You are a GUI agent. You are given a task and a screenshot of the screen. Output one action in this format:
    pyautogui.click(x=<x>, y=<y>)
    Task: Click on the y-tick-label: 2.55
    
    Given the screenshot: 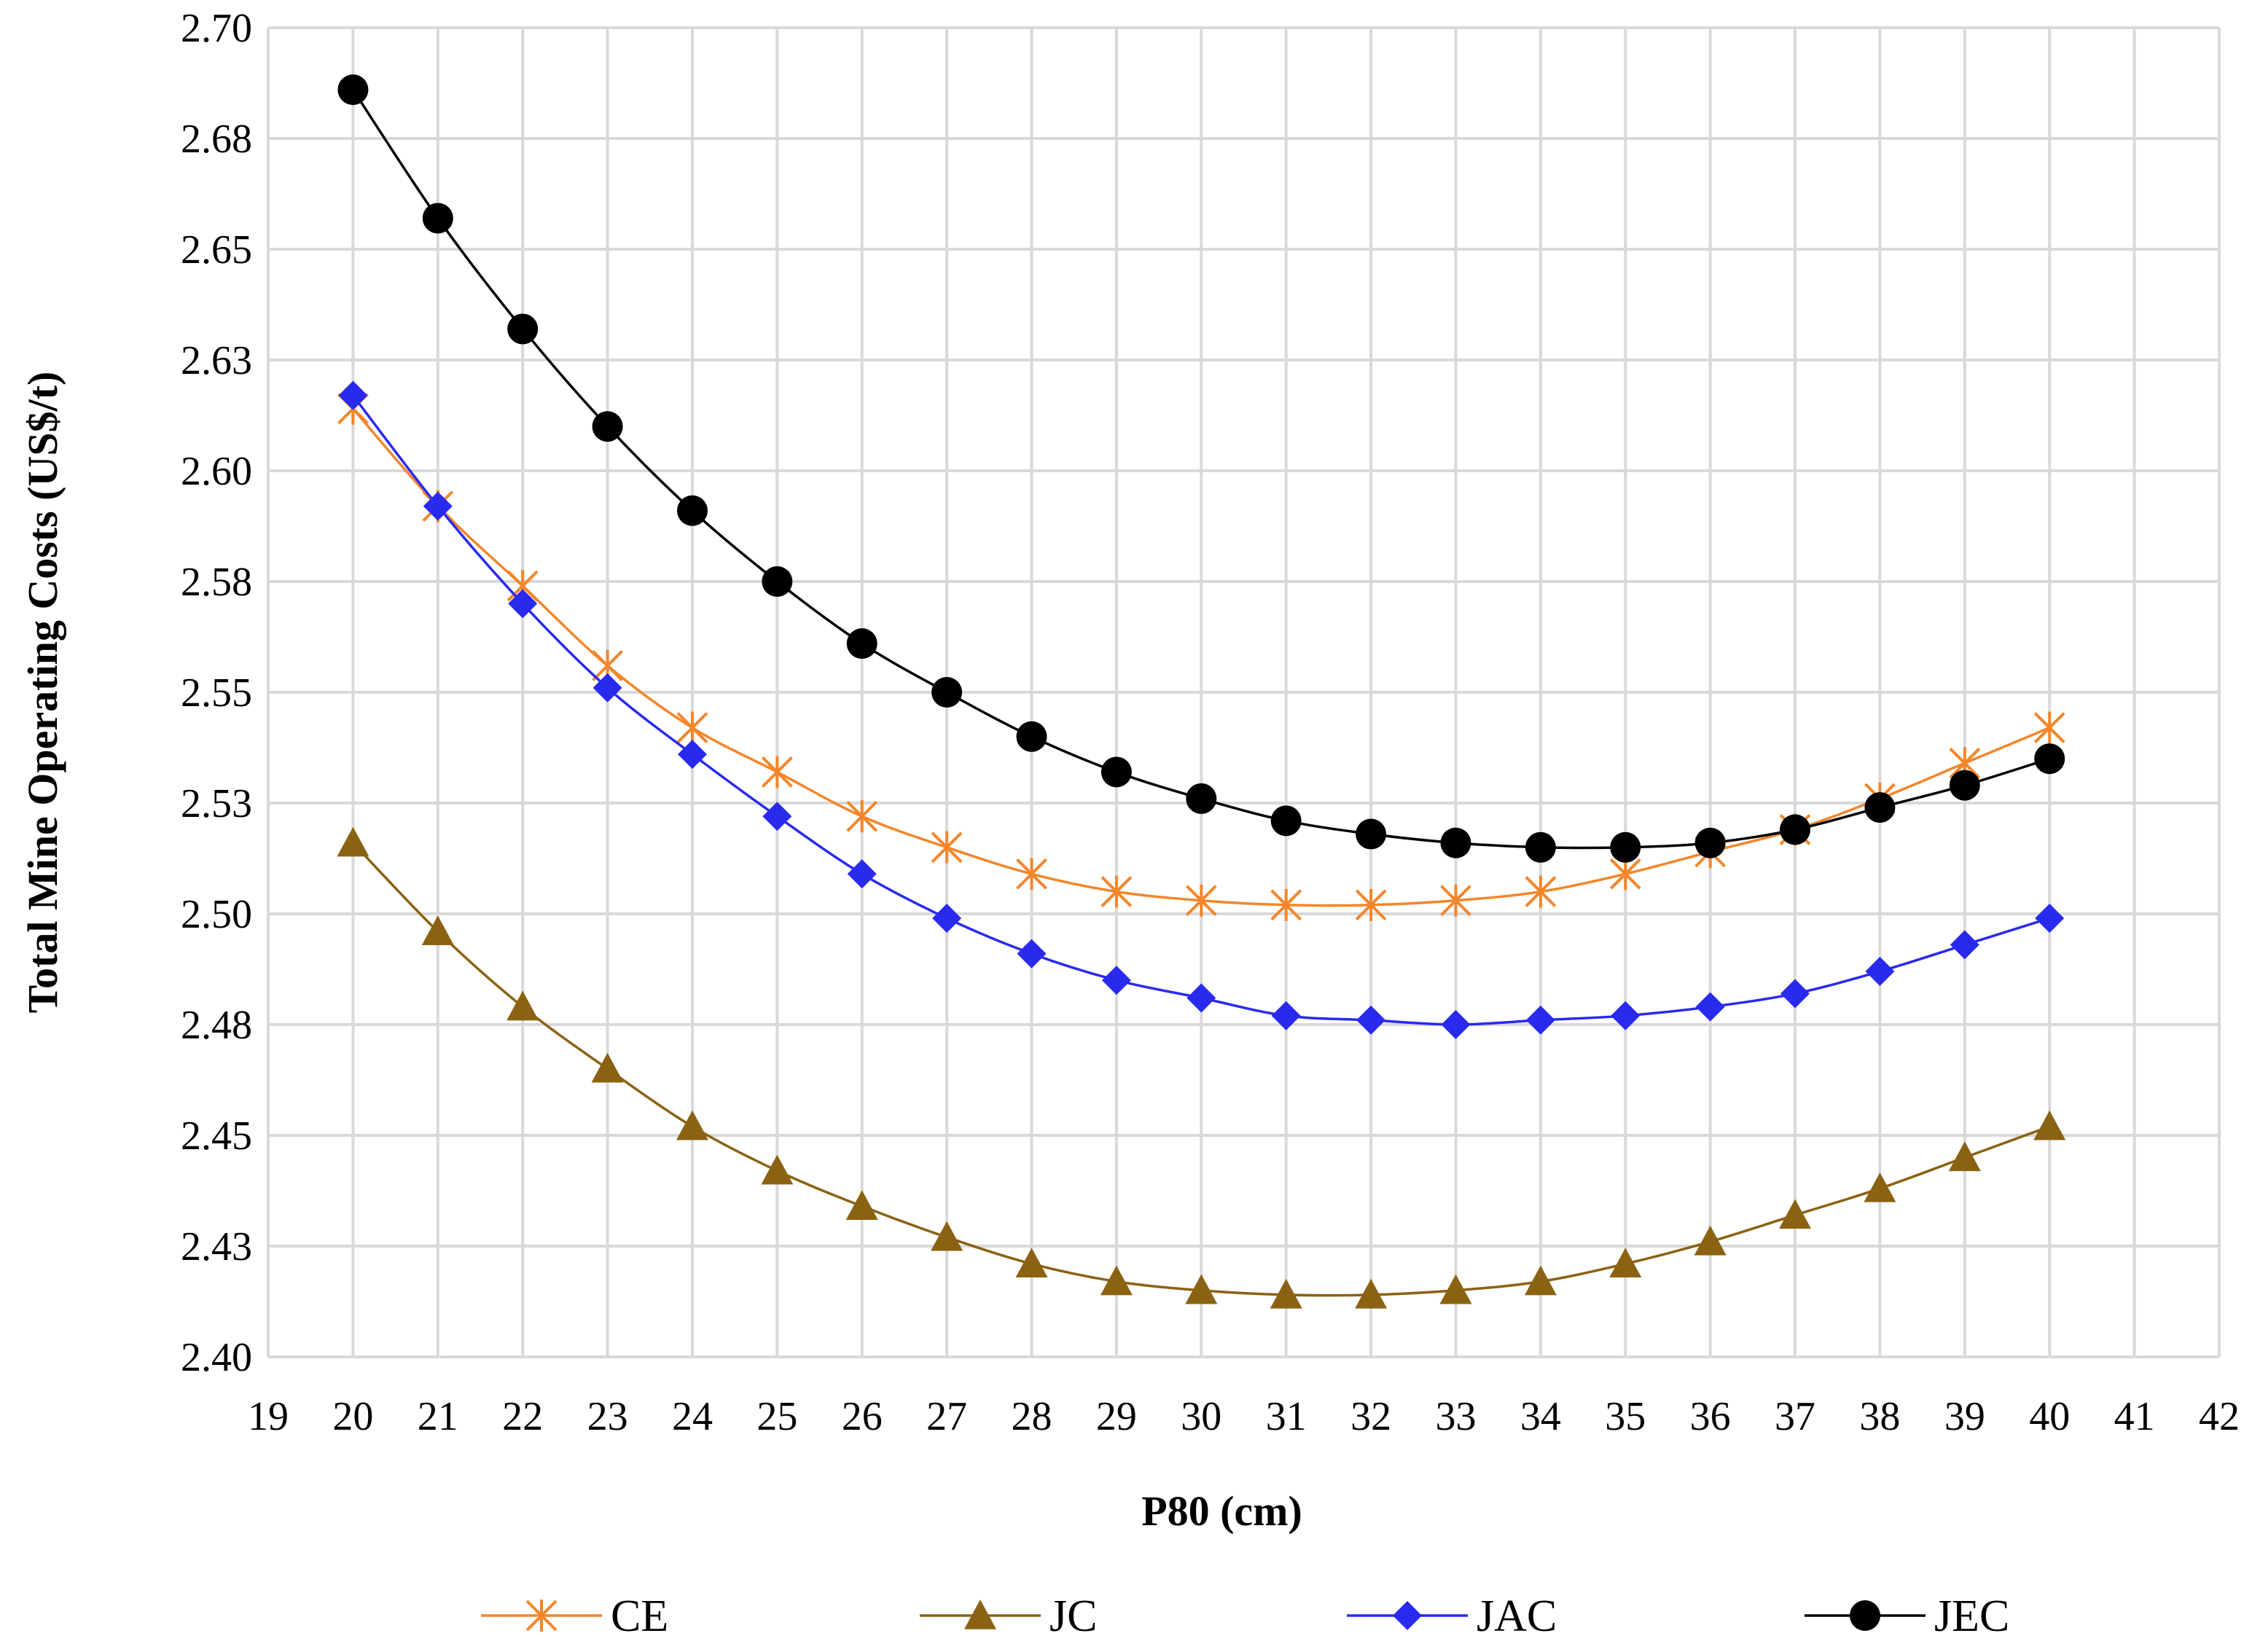 What is the action you would take?
    pyautogui.click(x=216, y=693)
    